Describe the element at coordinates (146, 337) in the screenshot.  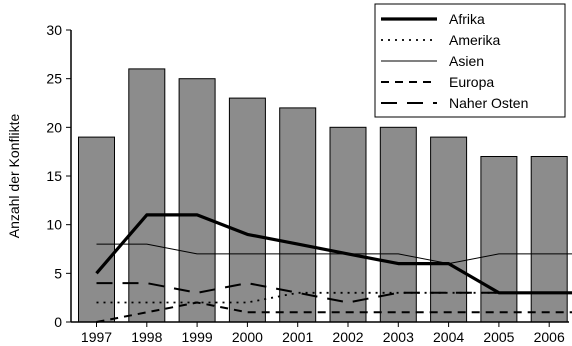
I see `x-tick-label: 1998` at that location.